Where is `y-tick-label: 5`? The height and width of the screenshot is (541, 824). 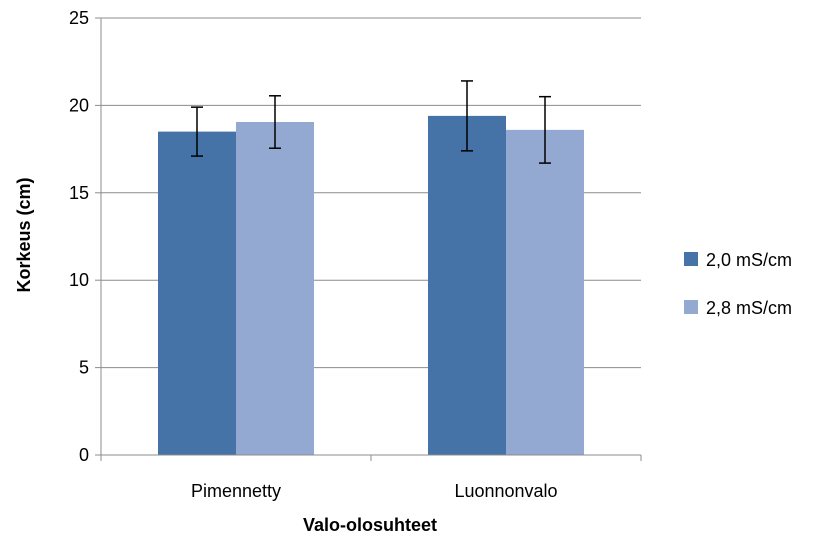 y-tick-label: 5 is located at coordinates (84, 368).